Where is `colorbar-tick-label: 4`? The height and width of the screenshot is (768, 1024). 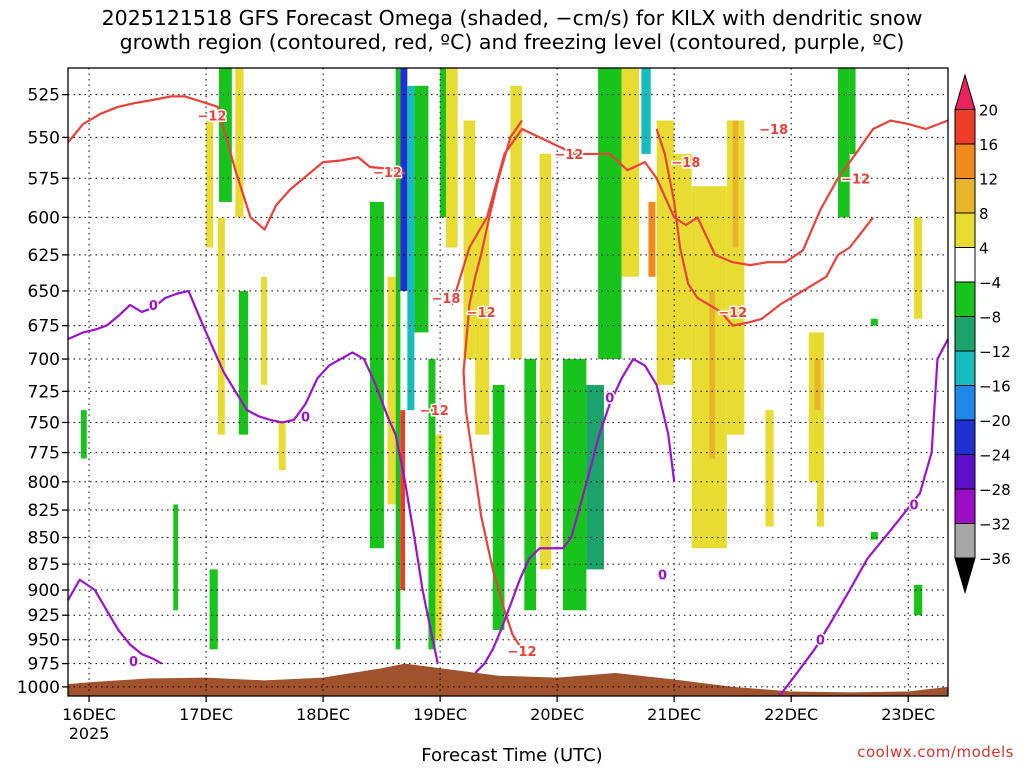 colorbar-tick-label: 4 is located at coordinates (984, 249).